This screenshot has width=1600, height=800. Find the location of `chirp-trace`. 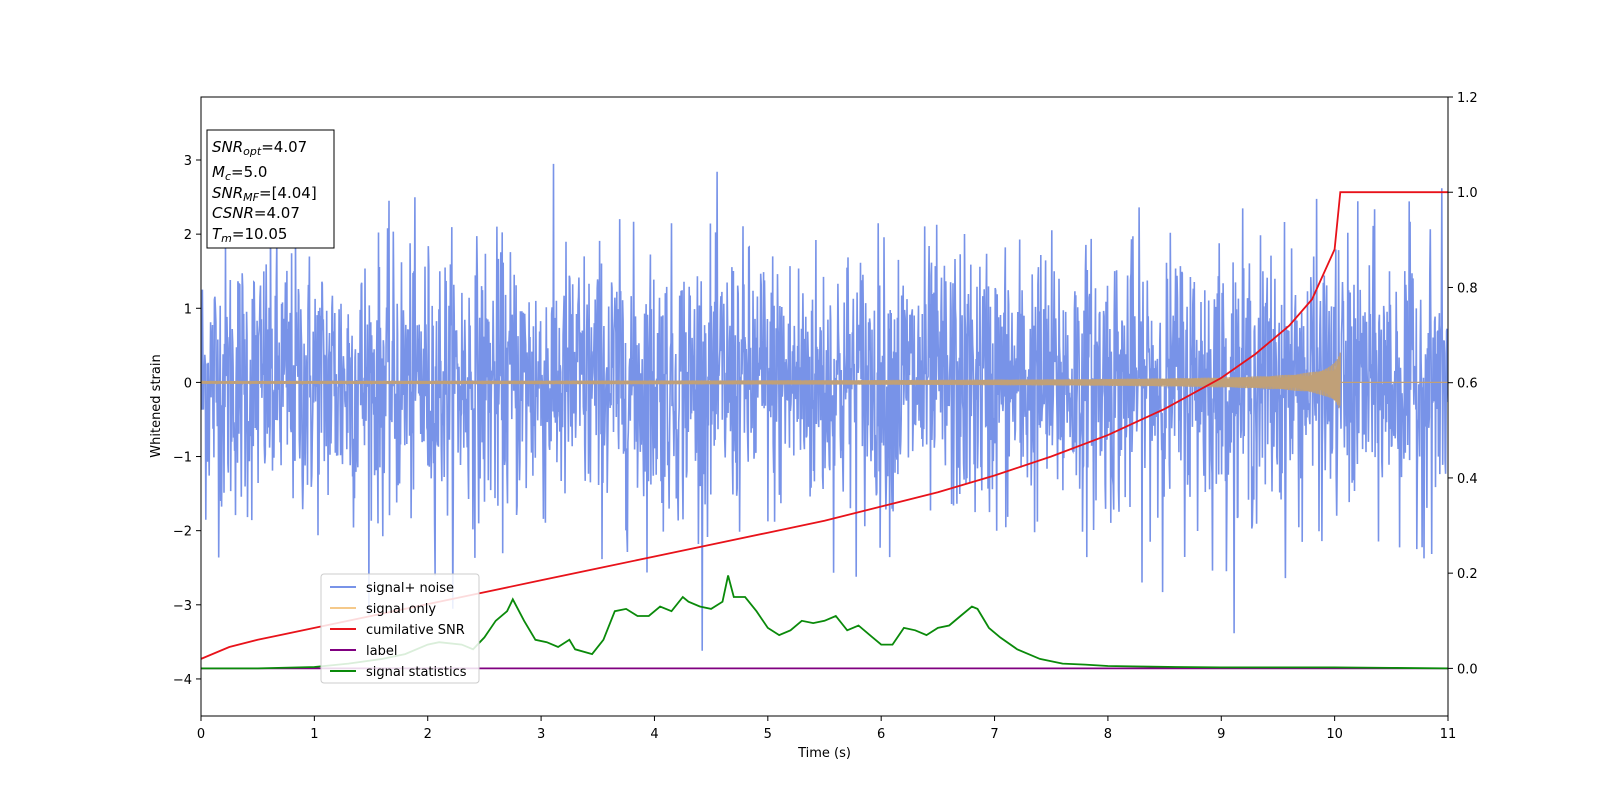

chirp-trace is located at coordinates (824, 380).